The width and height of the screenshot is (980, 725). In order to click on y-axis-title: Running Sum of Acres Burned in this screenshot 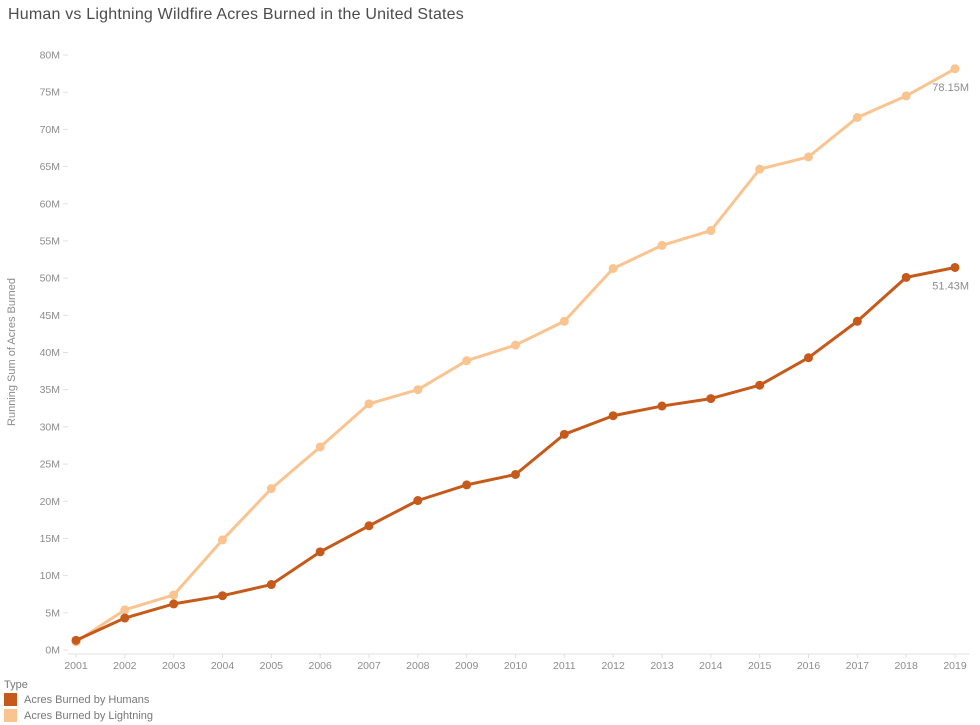, I will do `click(12, 352)`.